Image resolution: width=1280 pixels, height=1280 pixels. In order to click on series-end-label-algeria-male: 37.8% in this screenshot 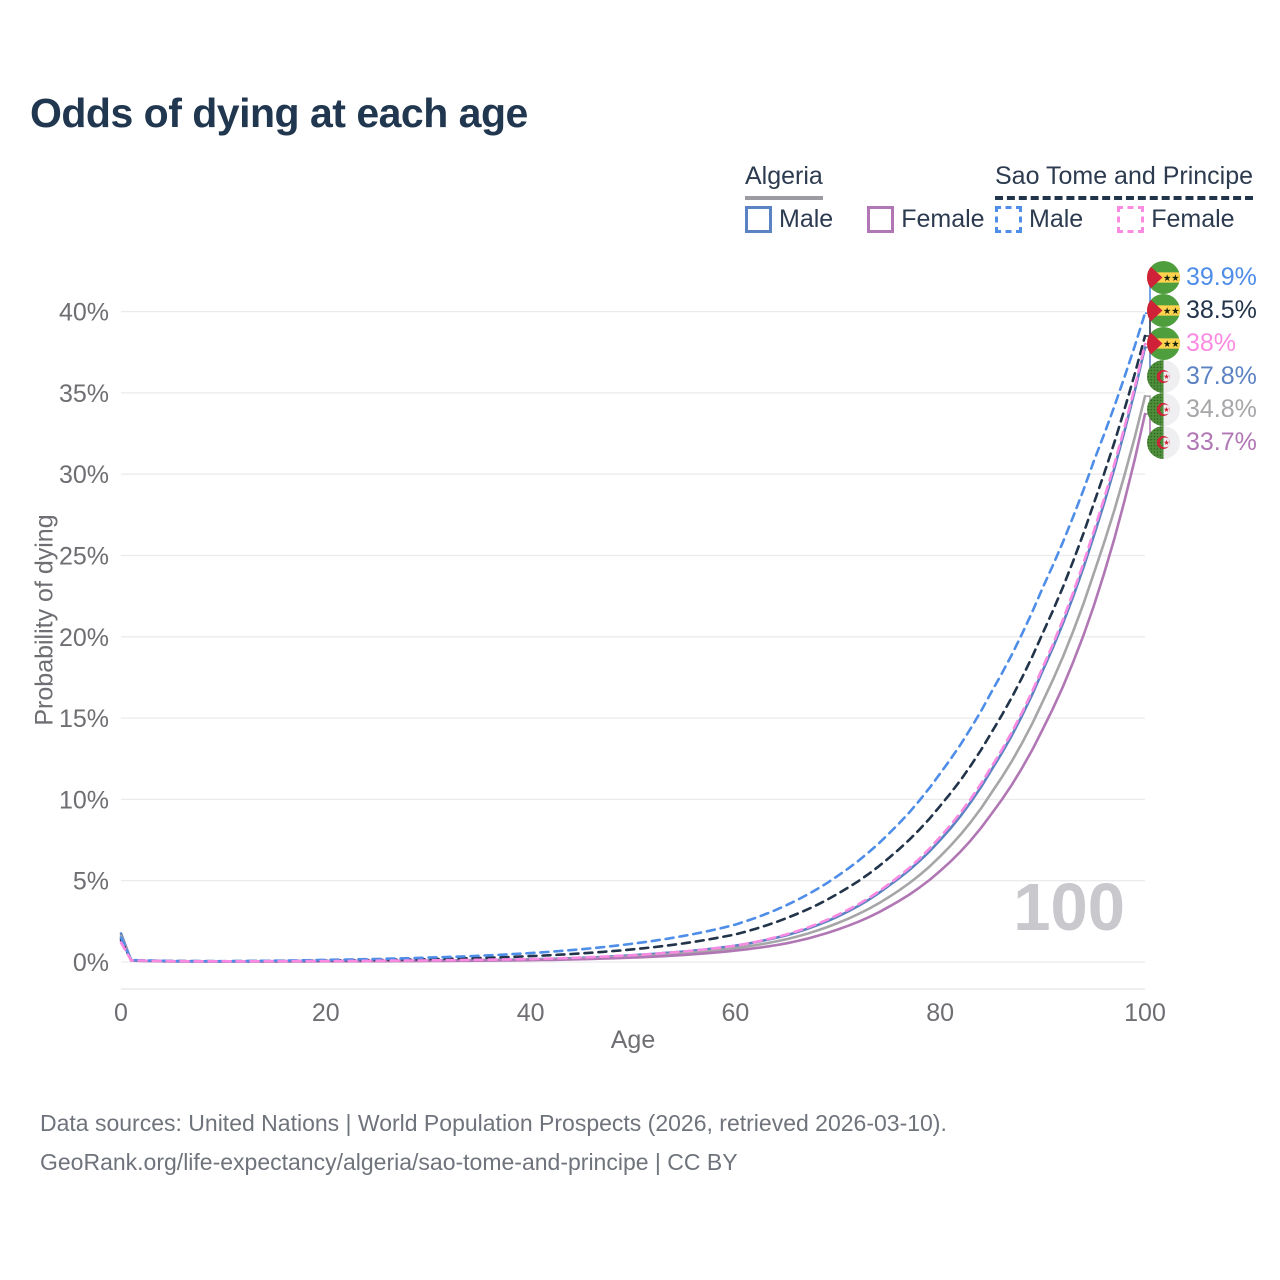, I will do `click(1202, 376)`.